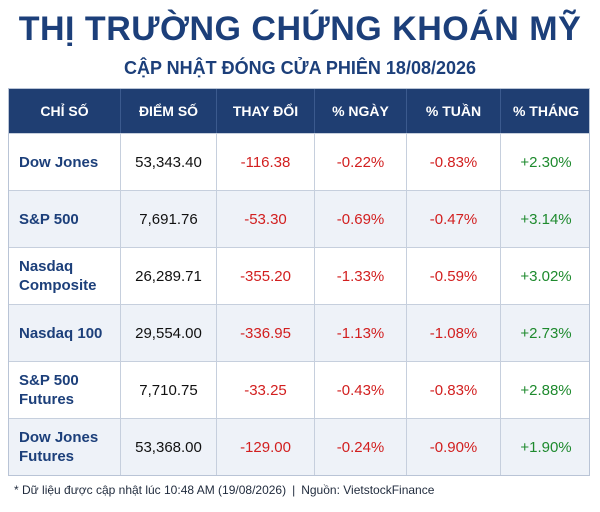 The height and width of the screenshot is (512, 600). Describe the element at coordinates (361, 333) in the screenshot. I see `day-pct: -1.13%` at that location.